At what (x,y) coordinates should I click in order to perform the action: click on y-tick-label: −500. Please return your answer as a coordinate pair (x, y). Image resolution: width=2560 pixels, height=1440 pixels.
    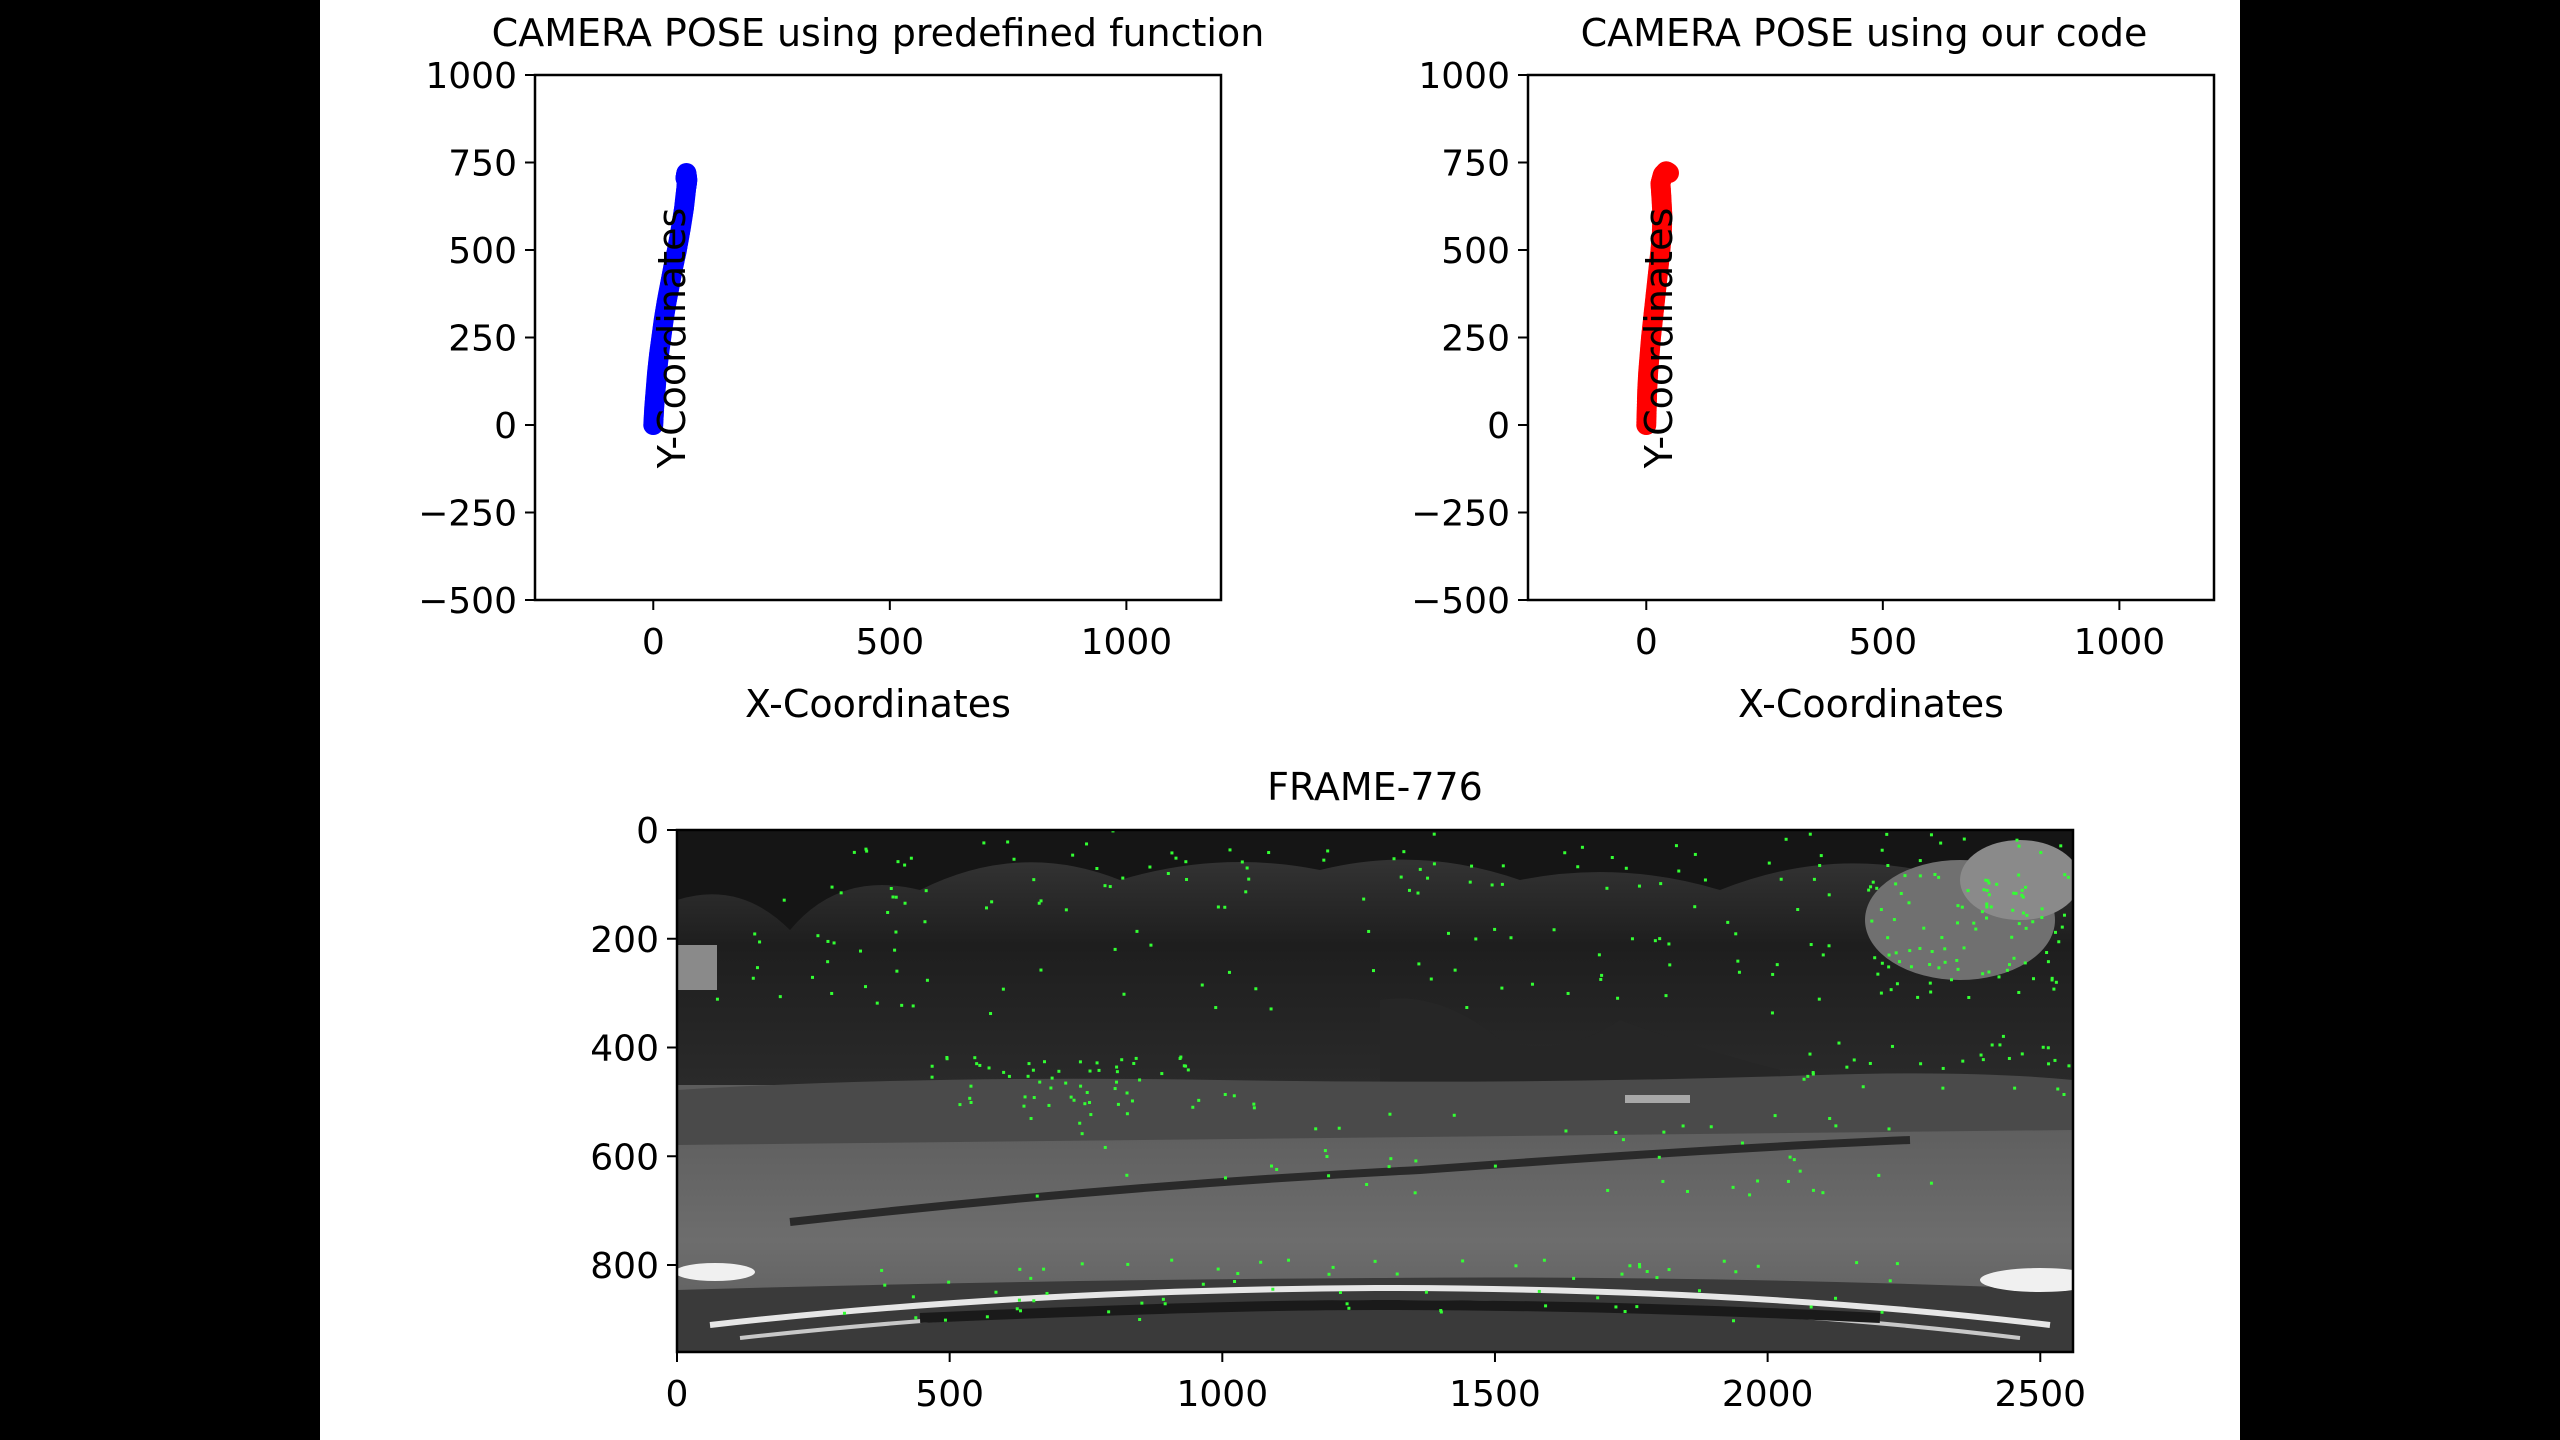
    Looking at the image, I should click on (1460, 601).